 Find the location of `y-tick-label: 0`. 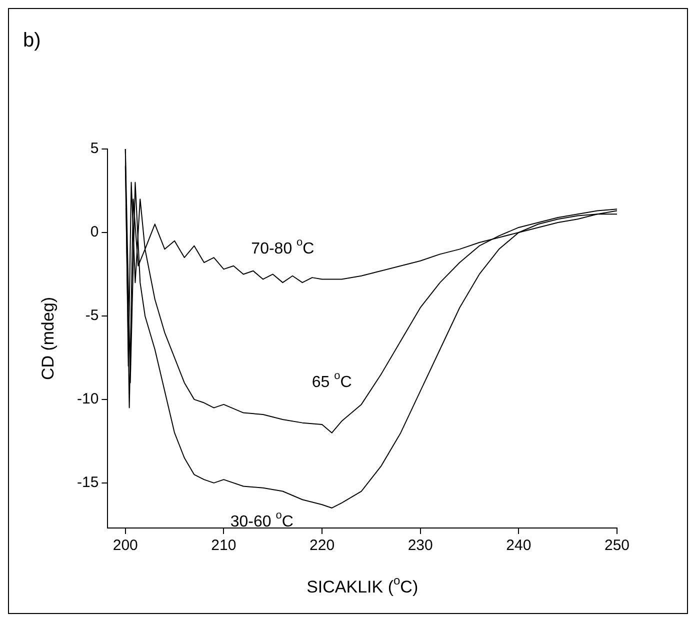

y-tick-label: 0 is located at coordinates (94, 232).